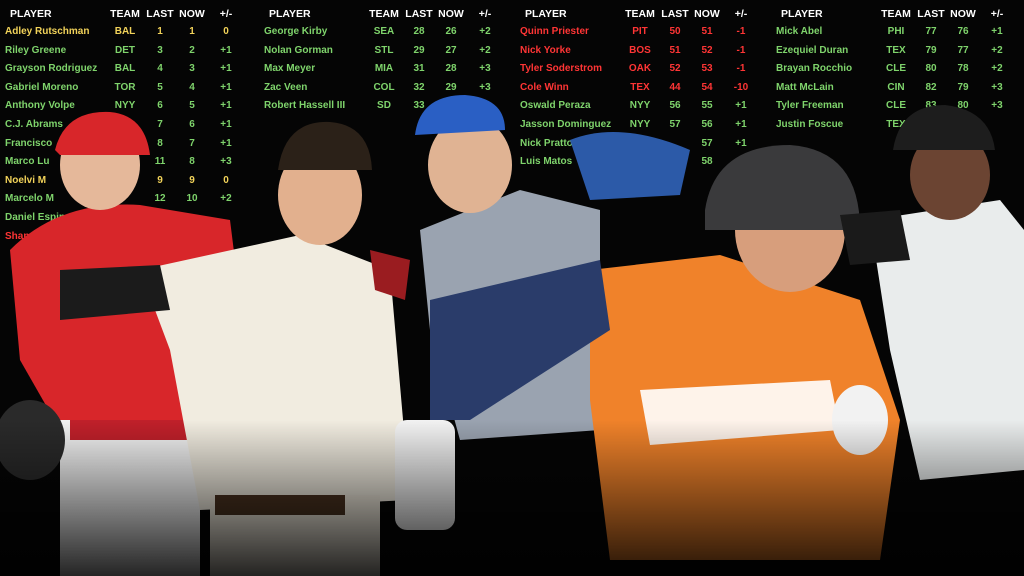 The width and height of the screenshot is (1024, 576). Describe the element at coordinates (554, 31) in the screenshot. I see `table-cell: Quinn Priester` at that location.